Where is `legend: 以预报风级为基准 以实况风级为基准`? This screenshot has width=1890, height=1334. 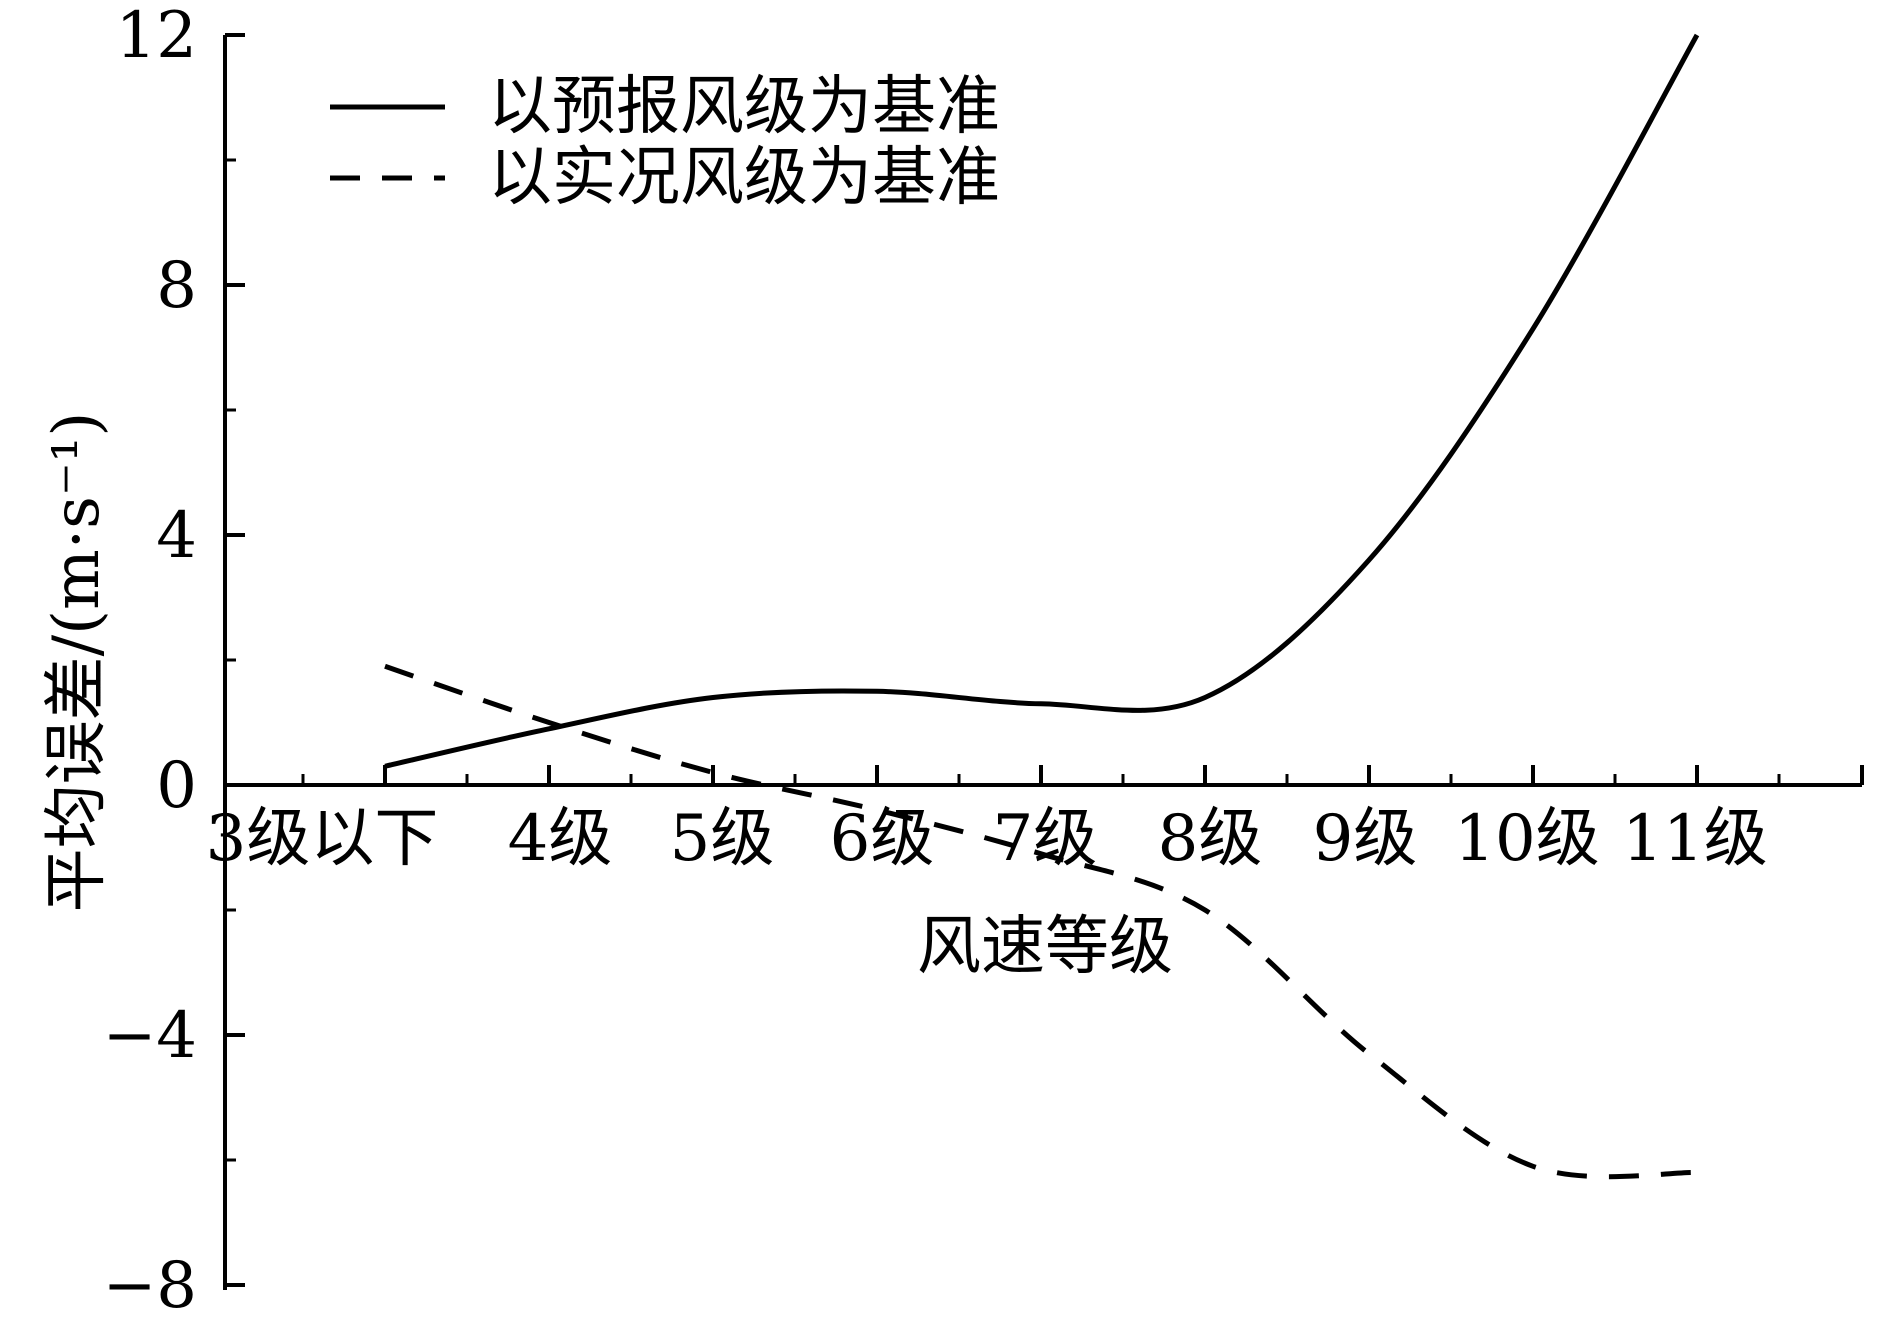
legend: 以预报风级为基准 以实况风级为基准 is located at coordinates (665, 142).